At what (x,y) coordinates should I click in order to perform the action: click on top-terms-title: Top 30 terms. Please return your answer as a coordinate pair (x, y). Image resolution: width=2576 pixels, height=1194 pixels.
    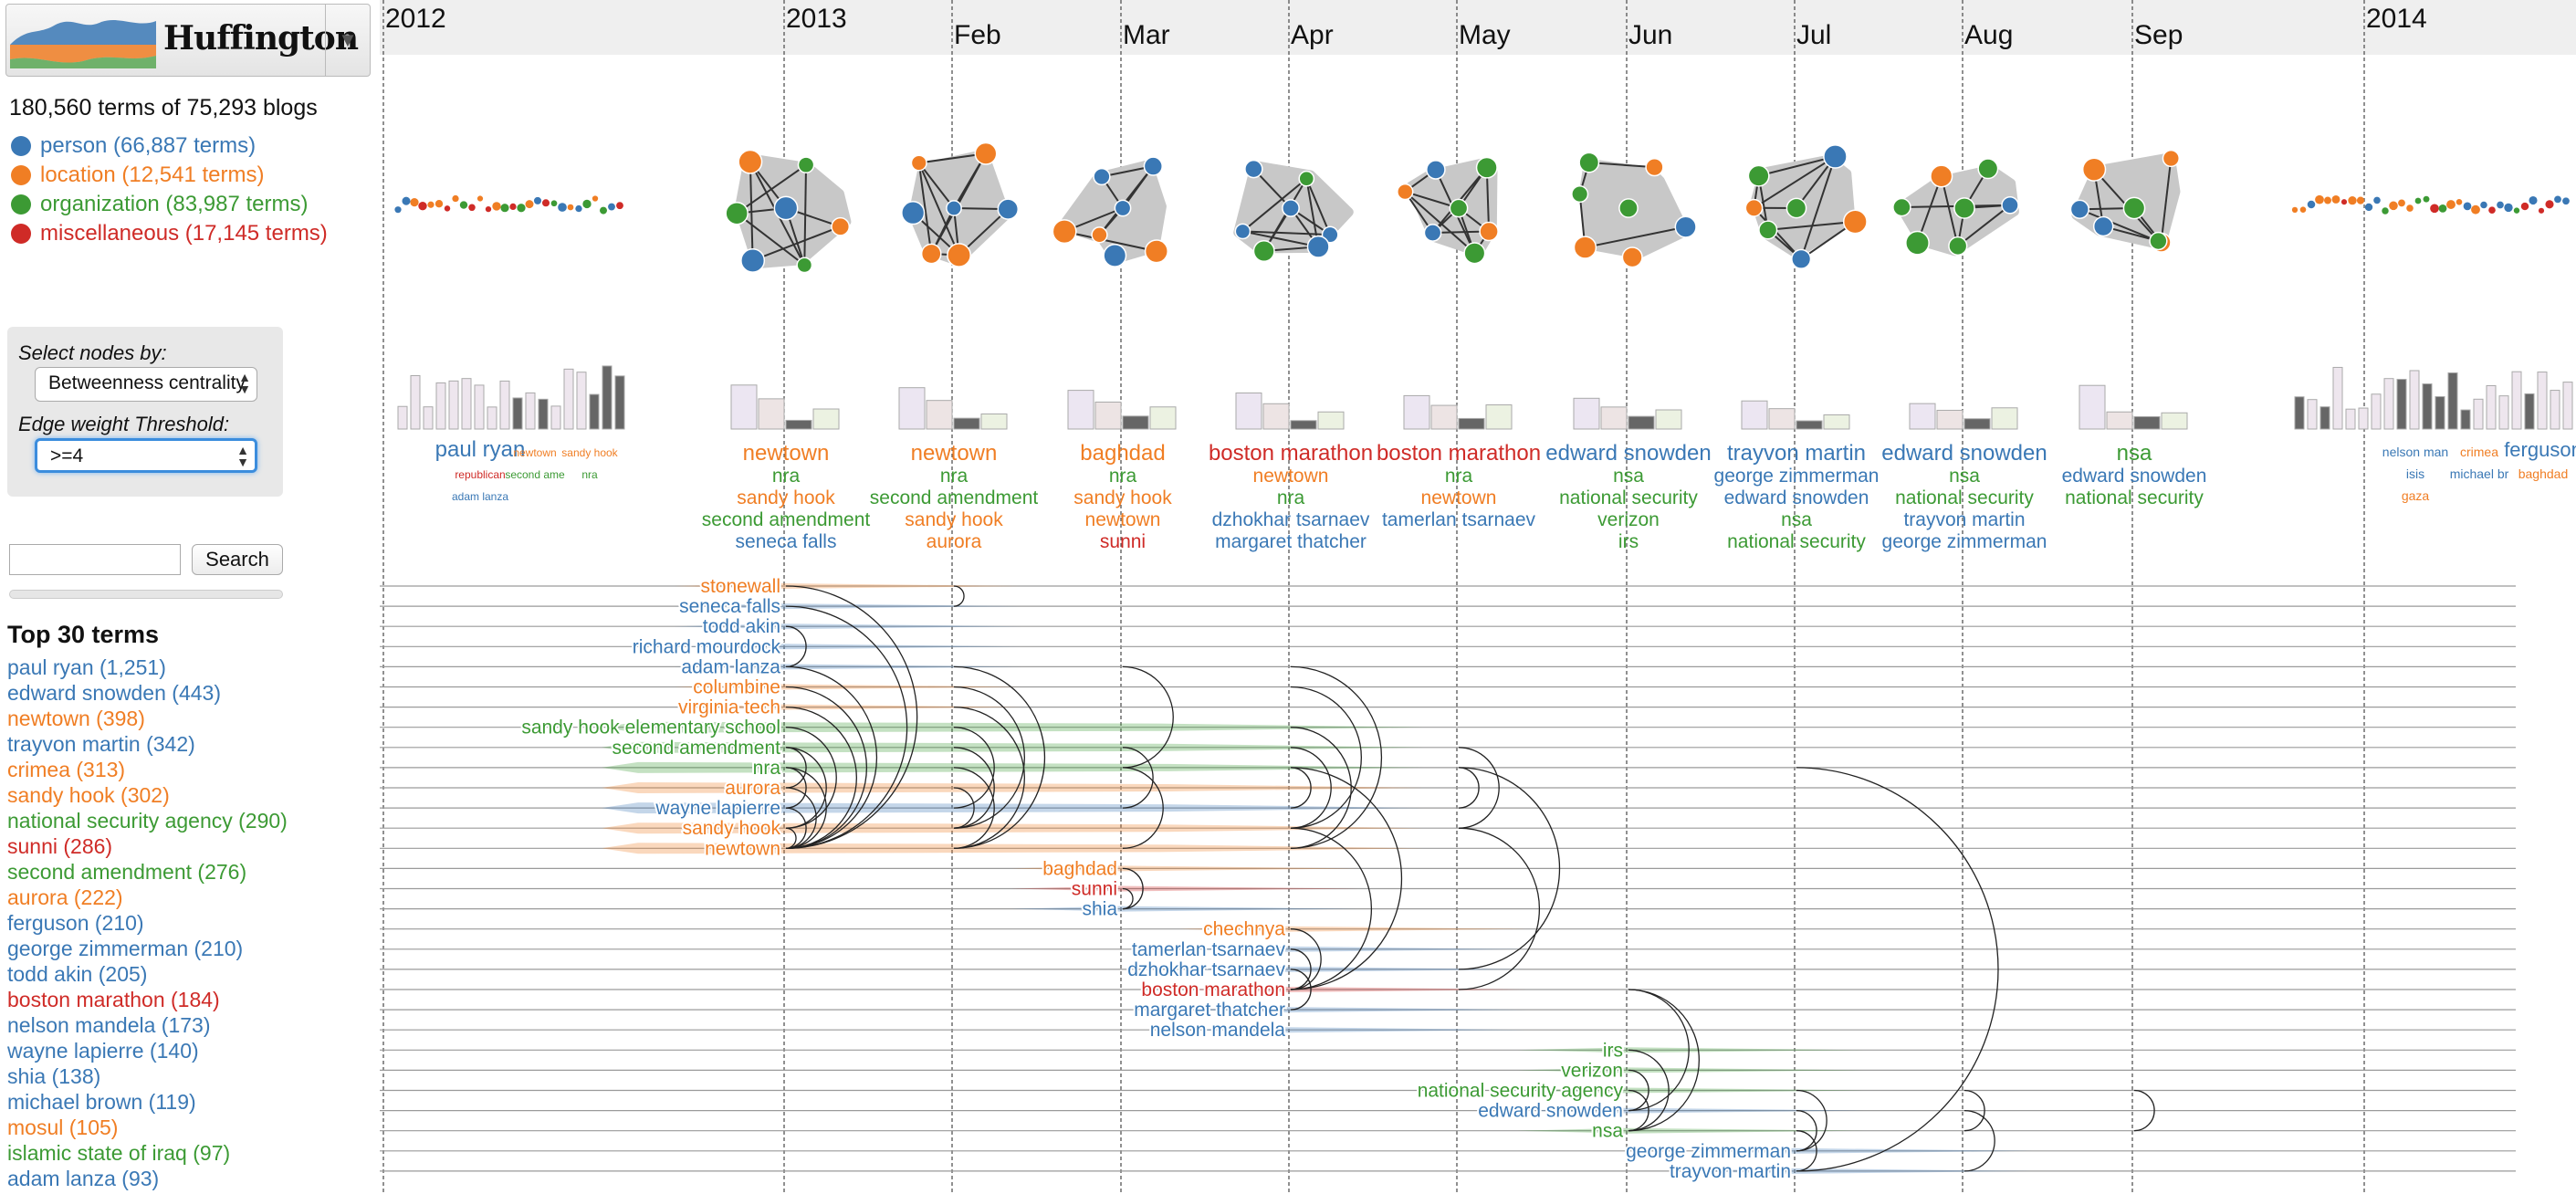
    Looking at the image, I should click on (83, 634).